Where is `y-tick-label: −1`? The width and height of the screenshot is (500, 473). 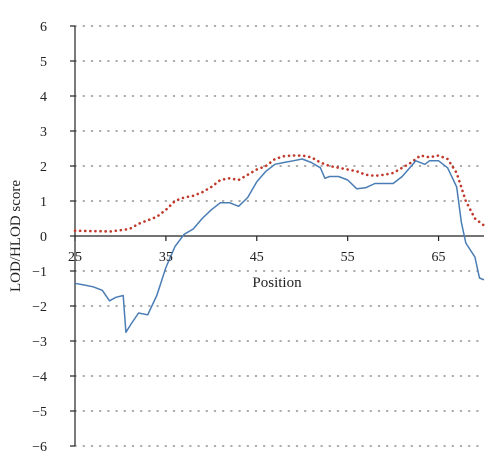
y-tick-label: −1 is located at coordinates (39, 272).